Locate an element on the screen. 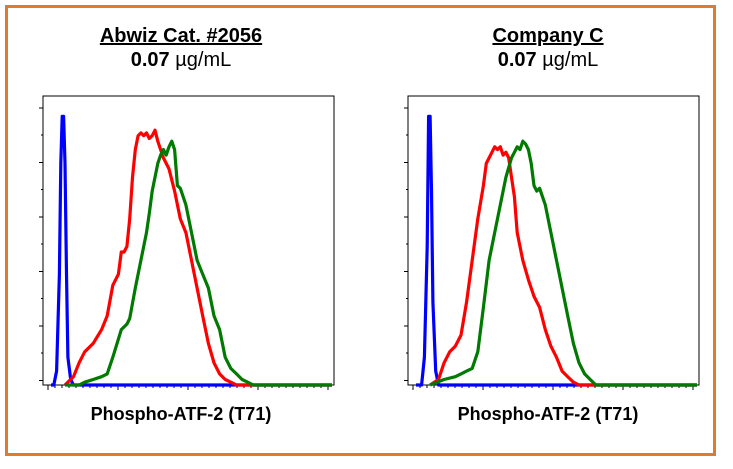 The image size is (733, 469). chart-title: Company C 0.07 µg/mL is located at coordinates (548, 48).